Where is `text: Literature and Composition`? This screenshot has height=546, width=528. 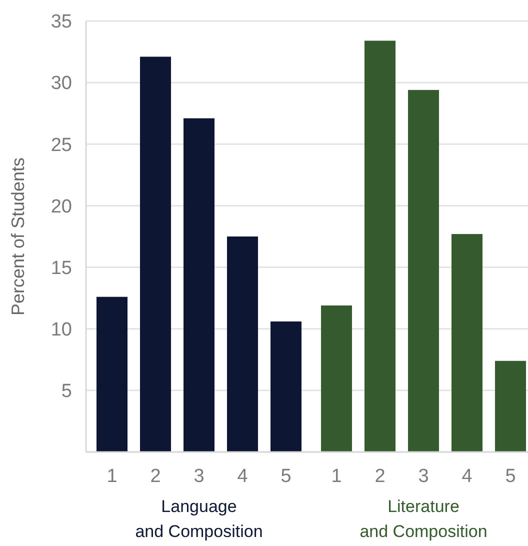
text: Literature and Composition is located at coordinates (424, 519).